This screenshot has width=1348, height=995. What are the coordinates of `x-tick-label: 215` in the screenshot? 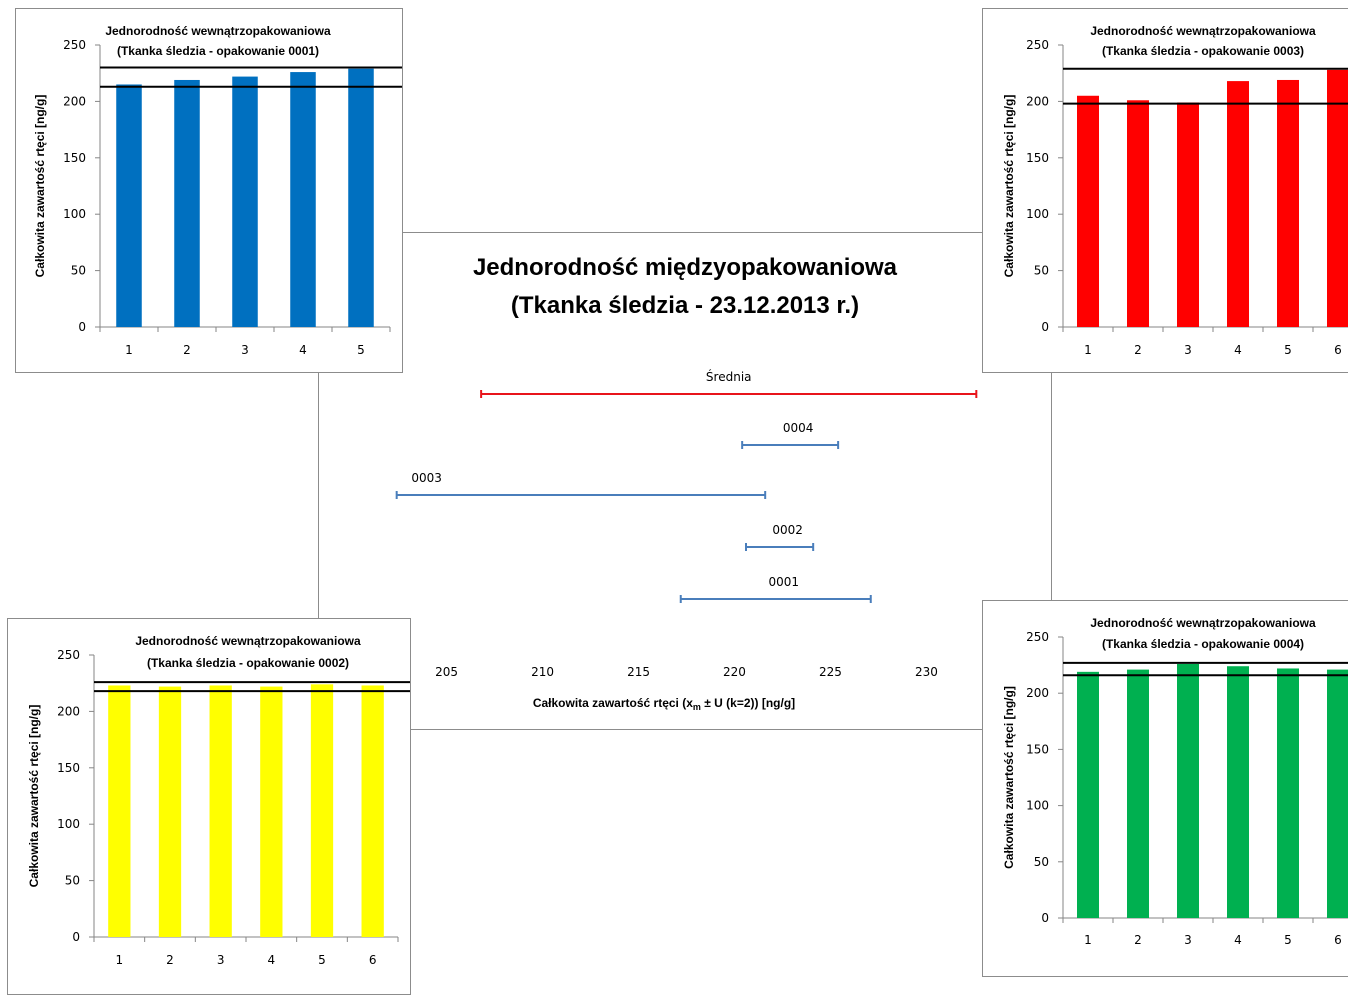 It's located at (638, 672).